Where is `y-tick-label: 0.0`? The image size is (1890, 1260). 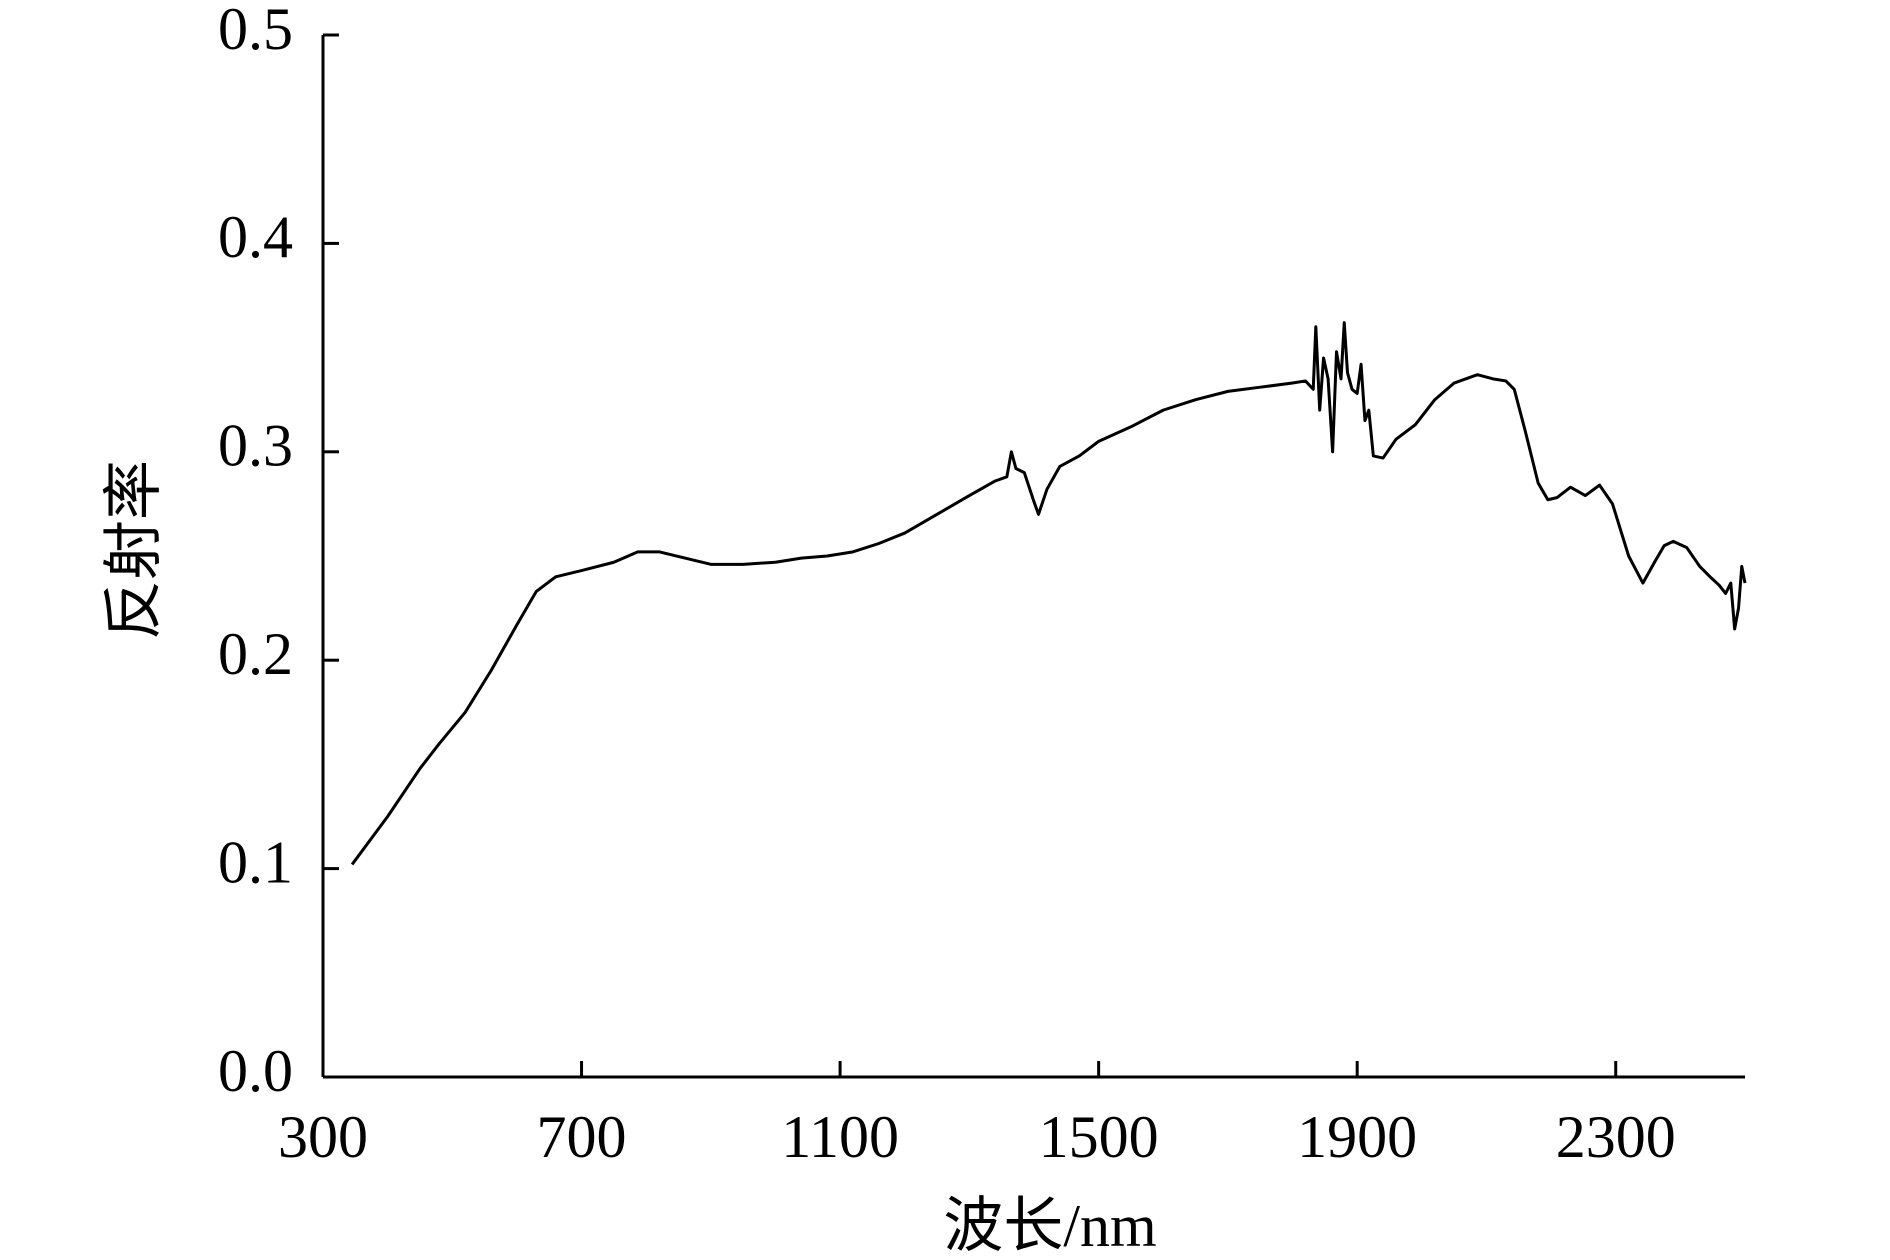 y-tick-label: 0.0 is located at coordinates (255, 1071).